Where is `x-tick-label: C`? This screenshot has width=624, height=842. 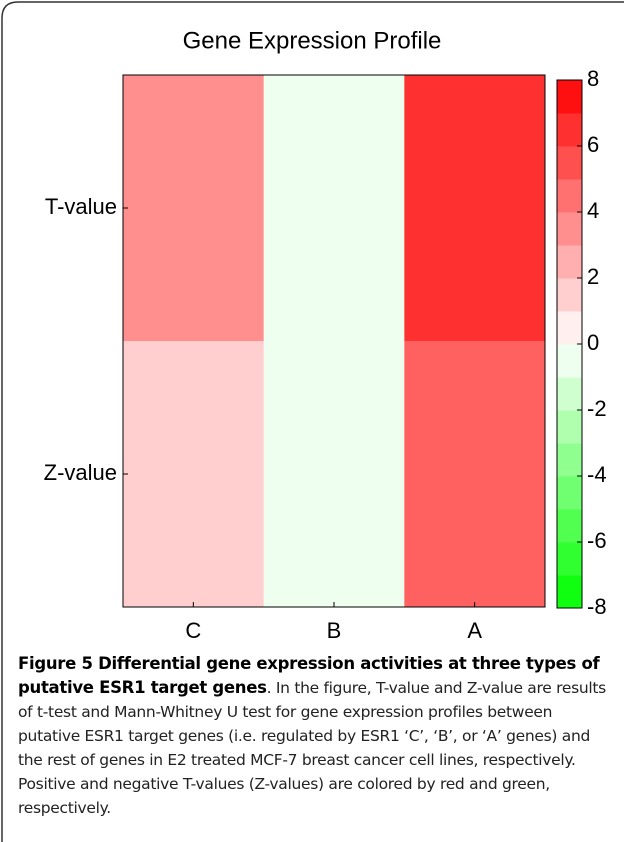
x-tick-label: C is located at coordinates (193, 630).